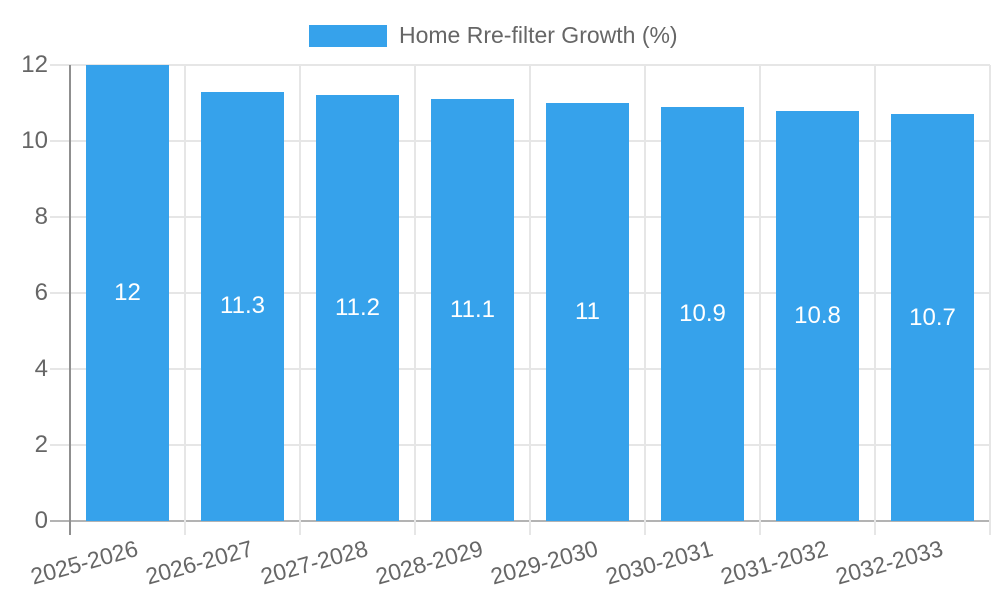  I want to click on bar-value-label: 11.2, so click(357, 308).